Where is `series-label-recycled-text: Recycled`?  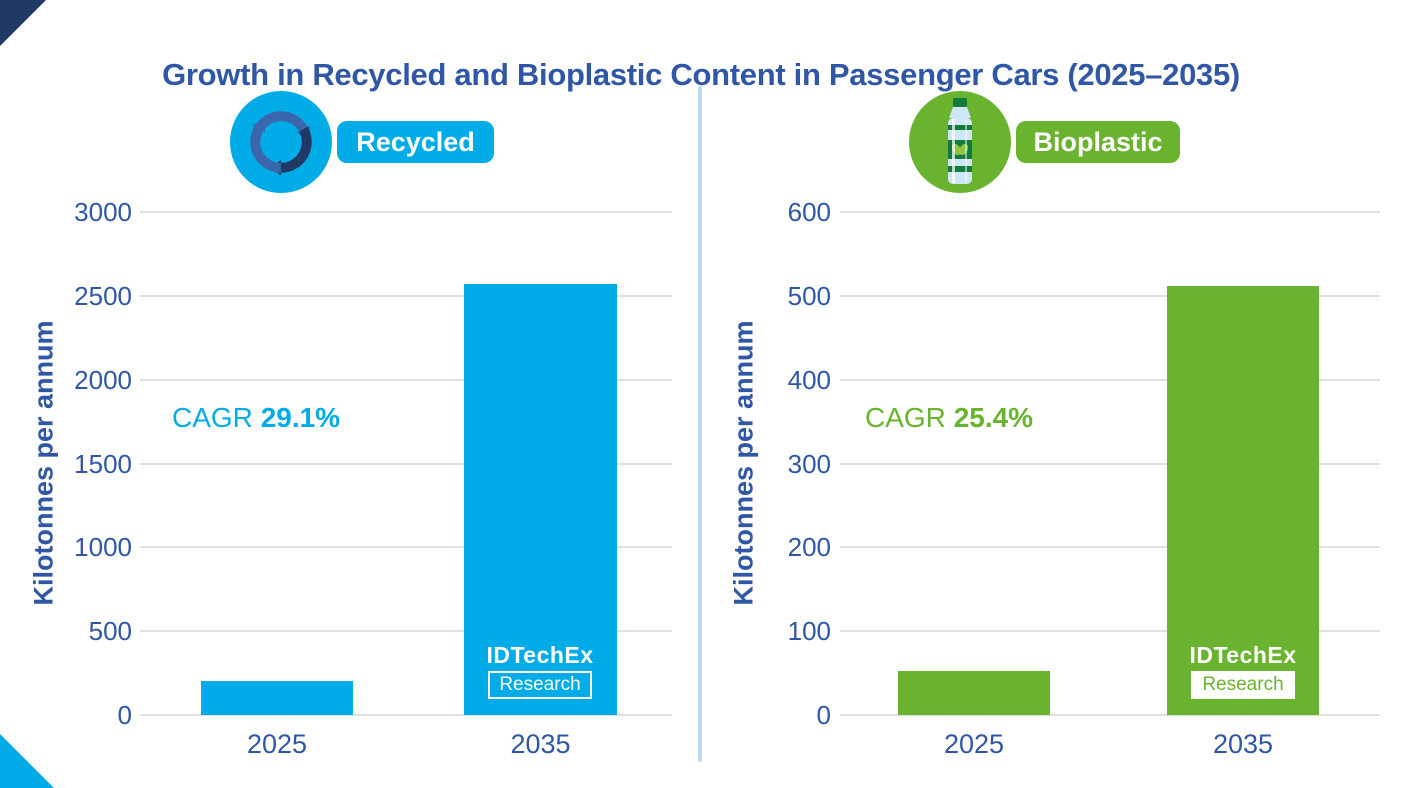
series-label-recycled-text: Recycled is located at coordinates (415, 141).